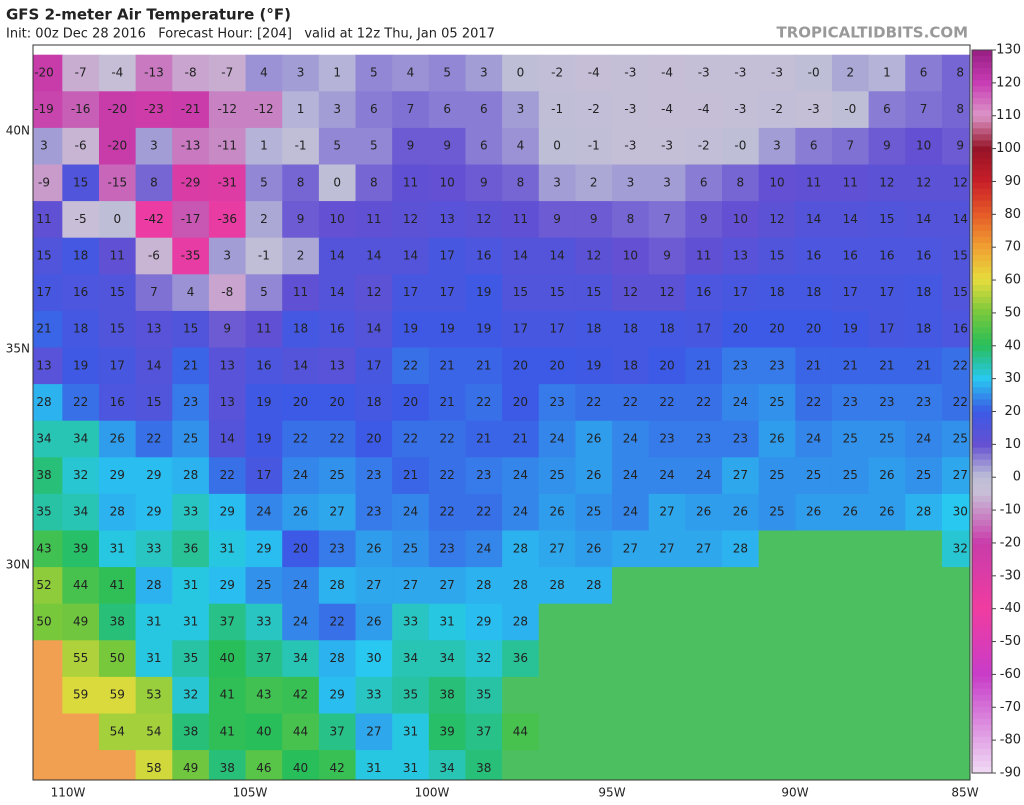 This screenshot has height=805, width=1024. What do you see at coordinates (263, 695) in the screenshot?
I see `temperature-label: 43` at bounding box center [263, 695].